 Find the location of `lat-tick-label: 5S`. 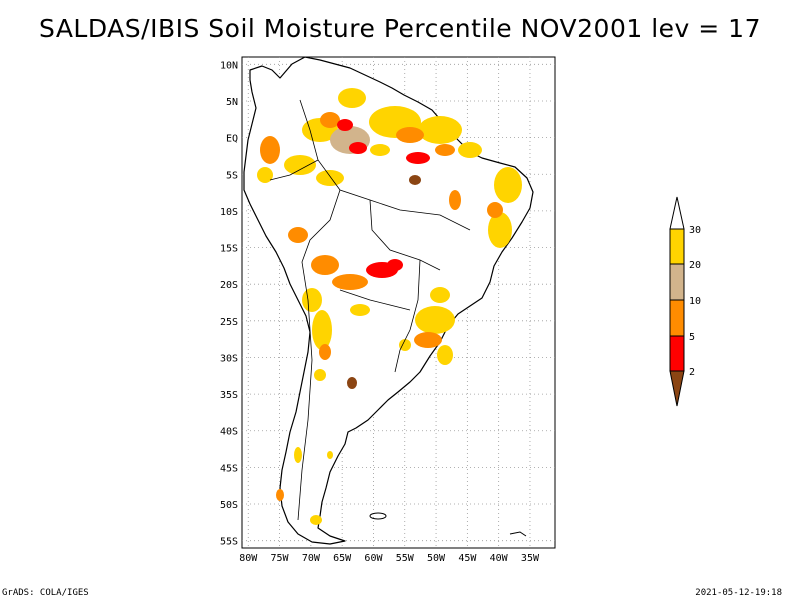

lat-tick-label: 5S is located at coordinates (232, 175).